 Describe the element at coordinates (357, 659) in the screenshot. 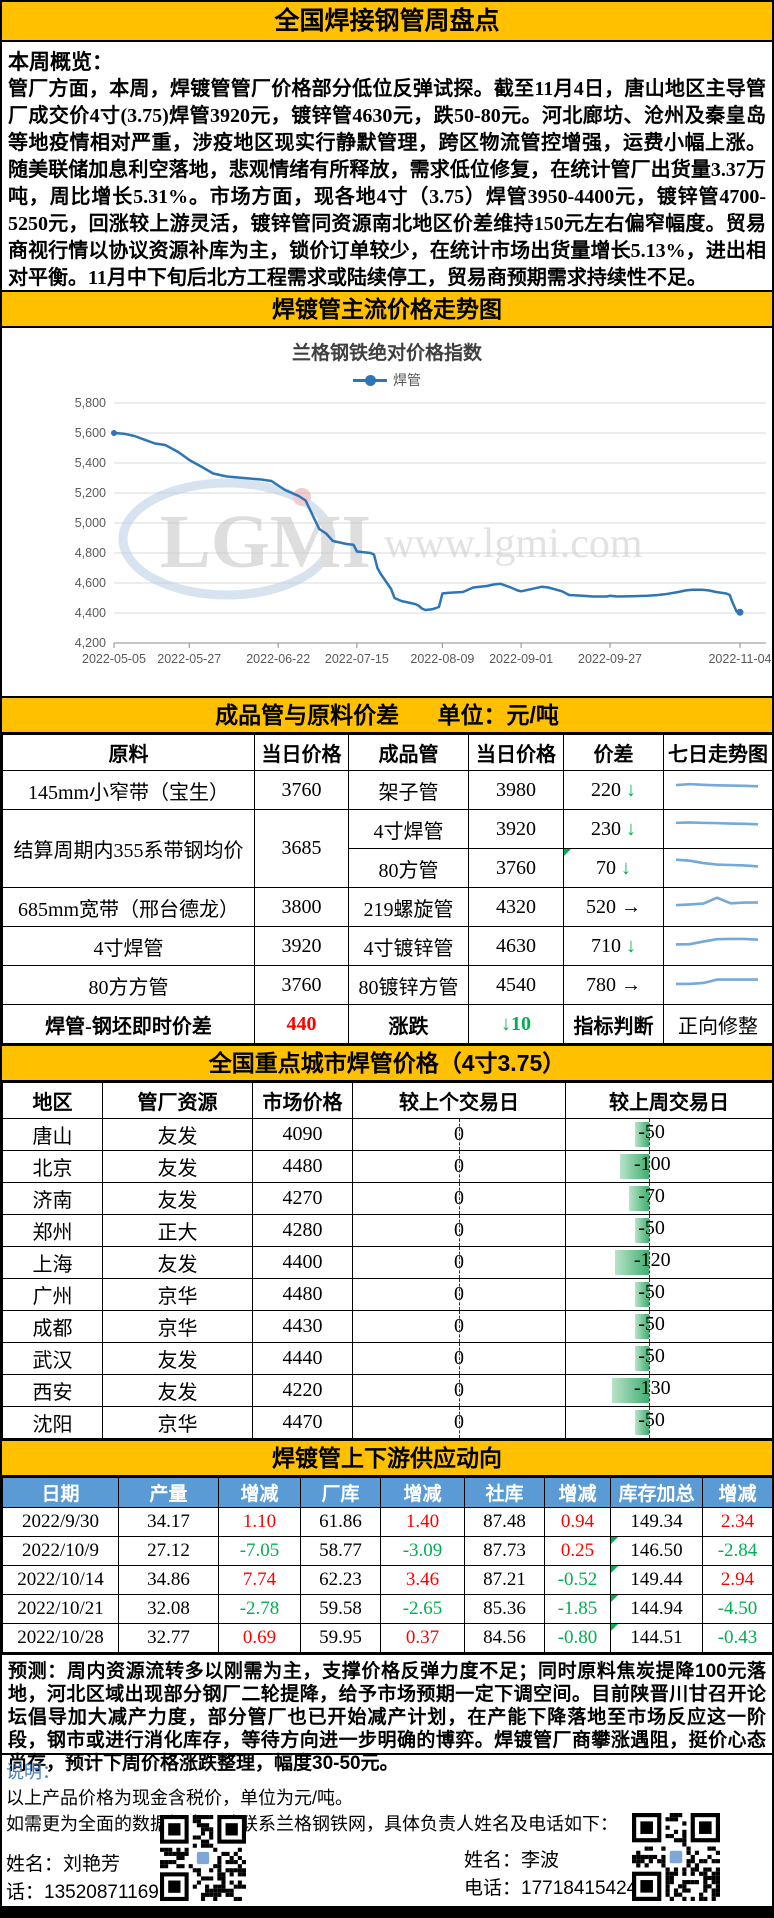

I see `svg-text: 2022-07-15` at that location.